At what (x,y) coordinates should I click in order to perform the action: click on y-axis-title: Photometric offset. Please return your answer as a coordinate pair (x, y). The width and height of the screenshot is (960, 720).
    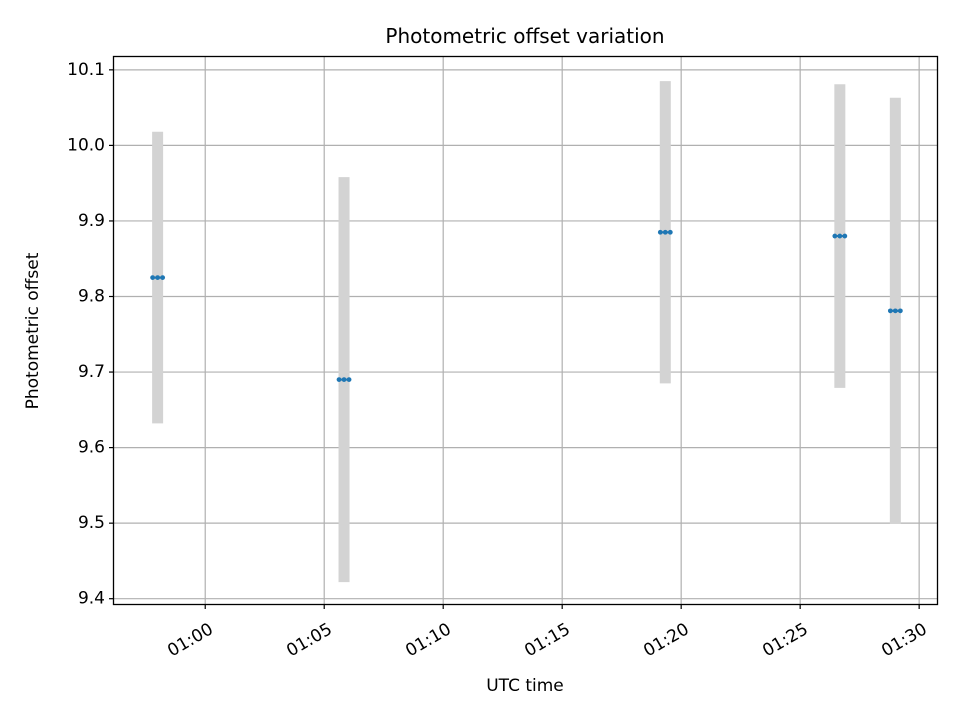
    Looking at the image, I should click on (33, 330).